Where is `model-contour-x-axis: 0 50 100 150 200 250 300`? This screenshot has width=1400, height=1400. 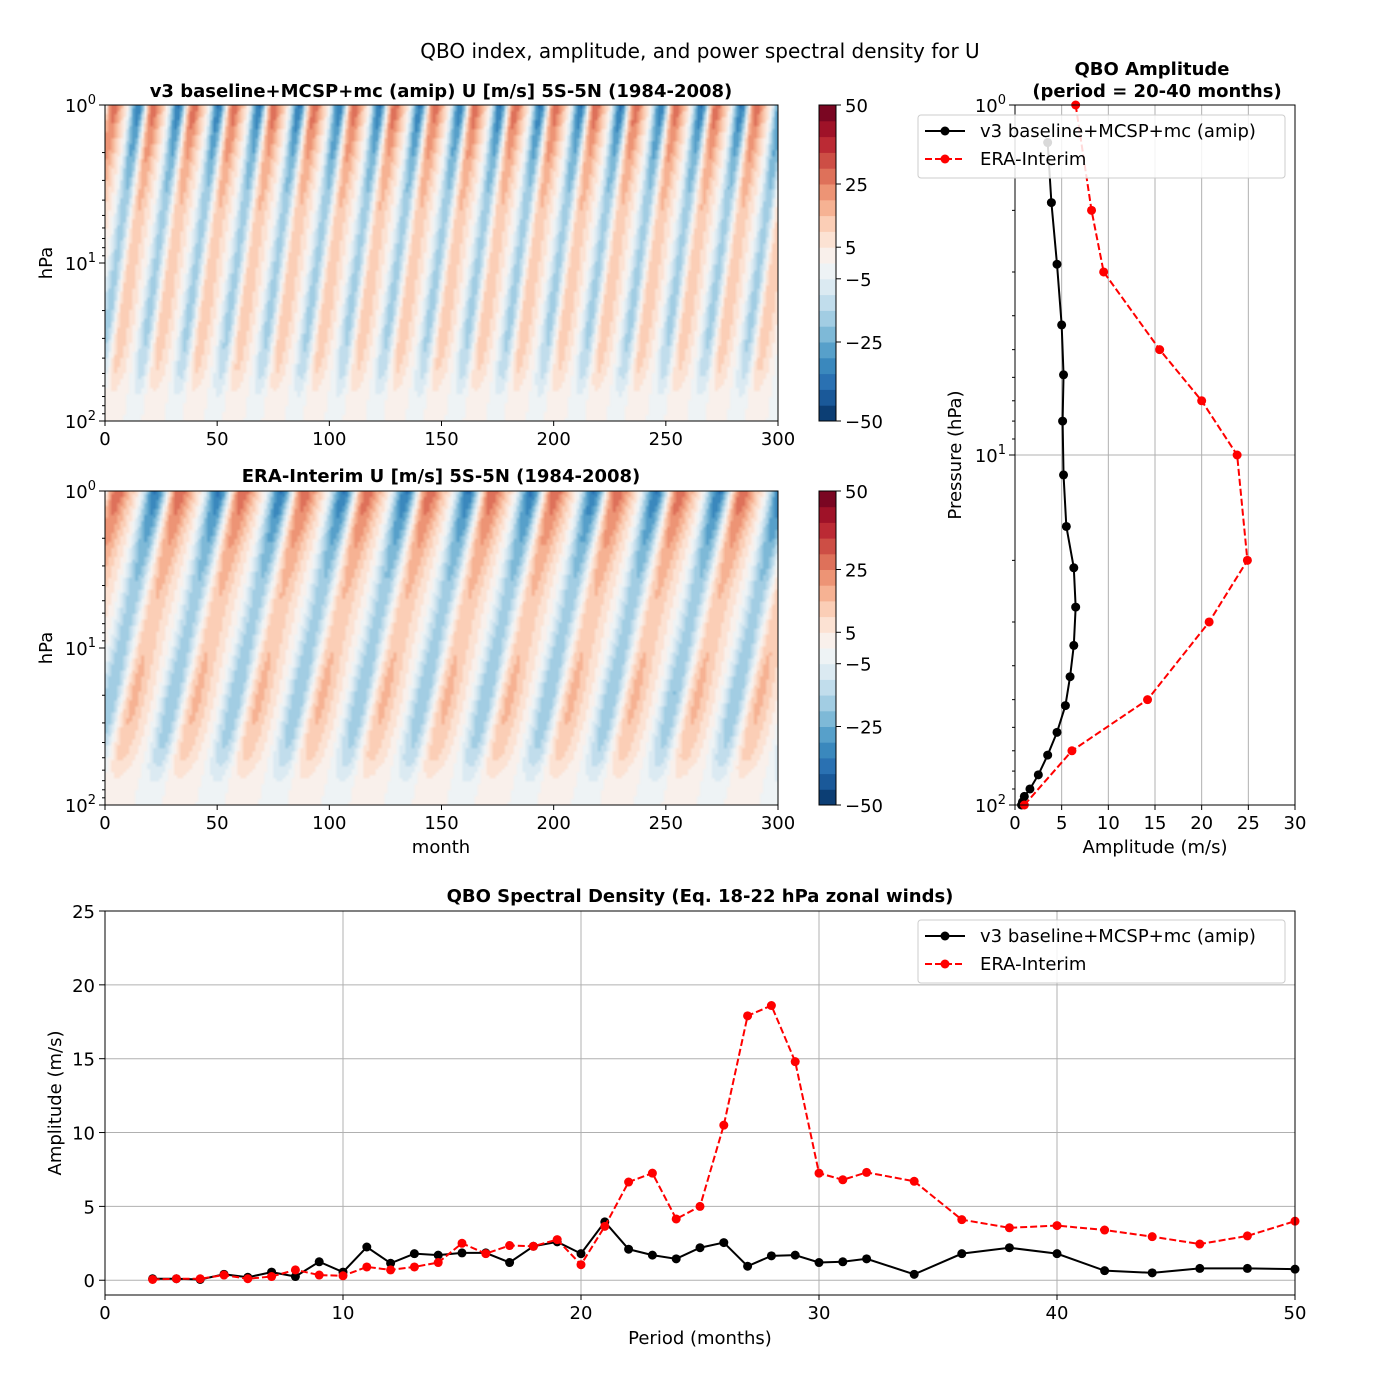 model-contour-x-axis: 0 50 100 150 200 250 300 is located at coordinates (447, 435).